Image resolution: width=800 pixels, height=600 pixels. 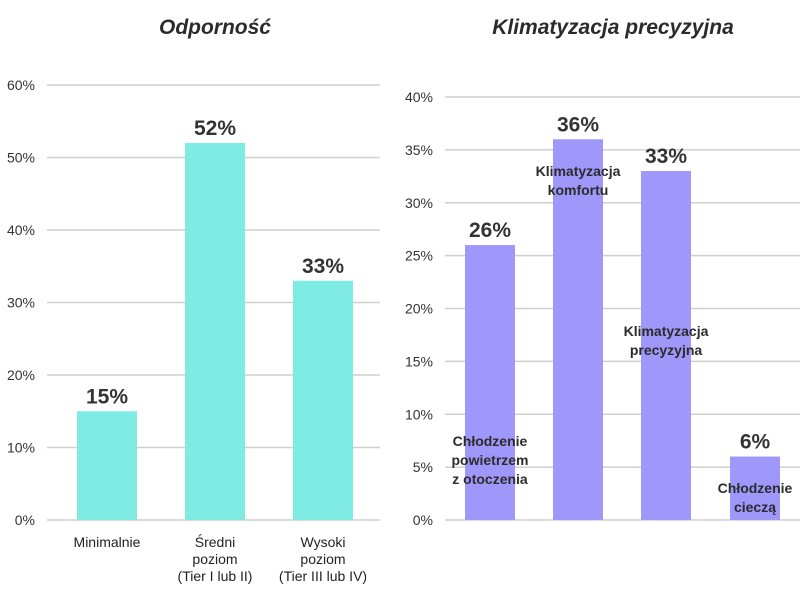 What do you see at coordinates (215, 128) in the screenshot?
I see `data-label: 52%` at bounding box center [215, 128].